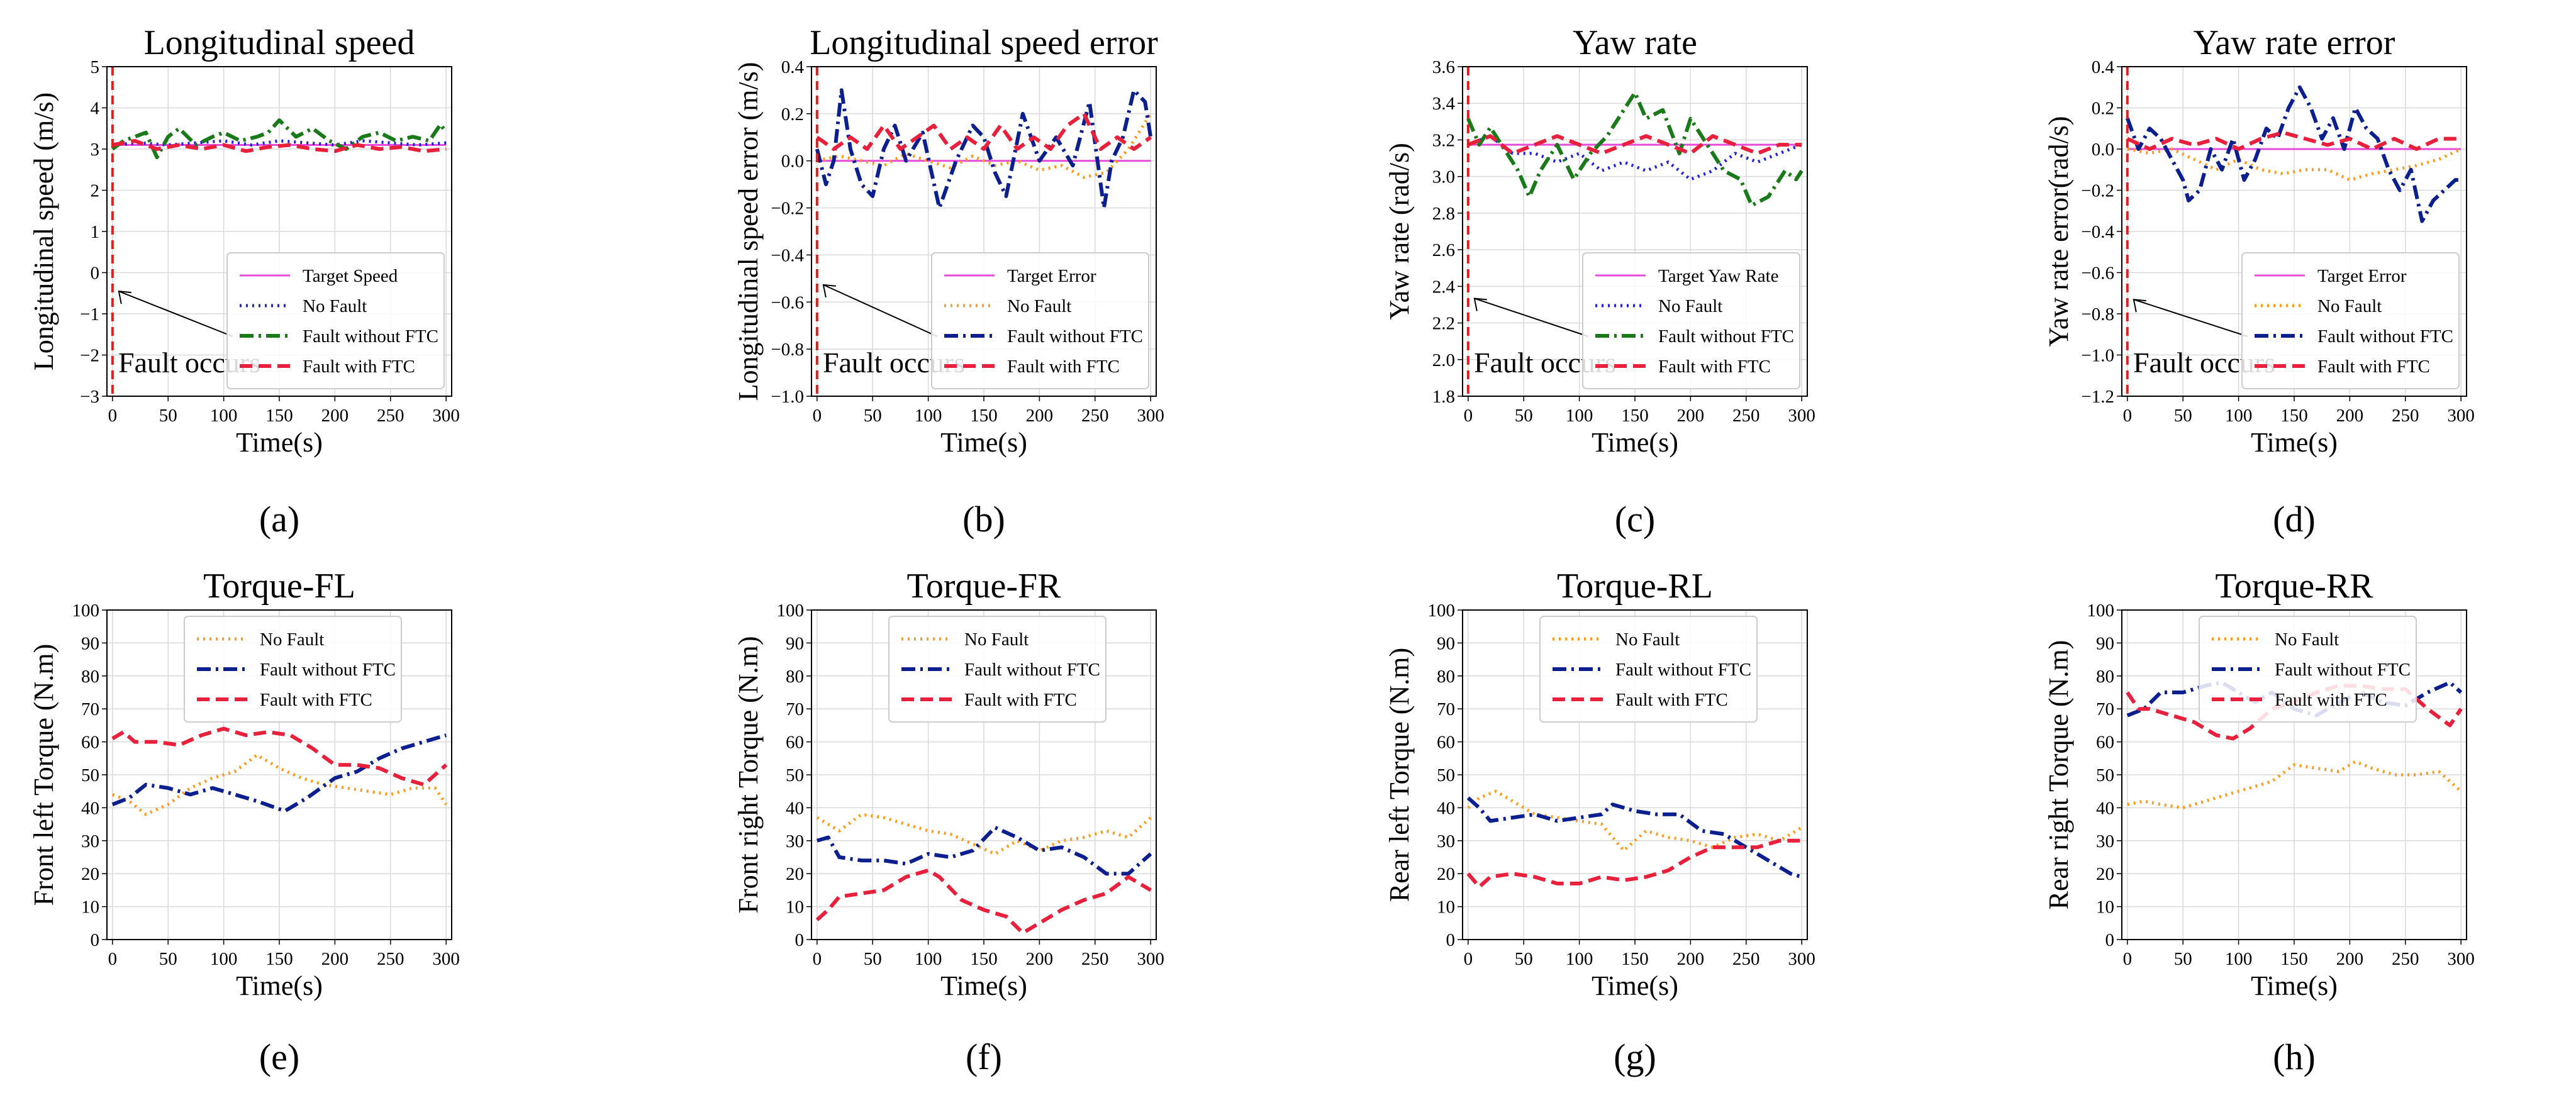  What do you see at coordinates (95, 150) in the screenshot?
I see `y-tick-label: 3` at bounding box center [95, 150].